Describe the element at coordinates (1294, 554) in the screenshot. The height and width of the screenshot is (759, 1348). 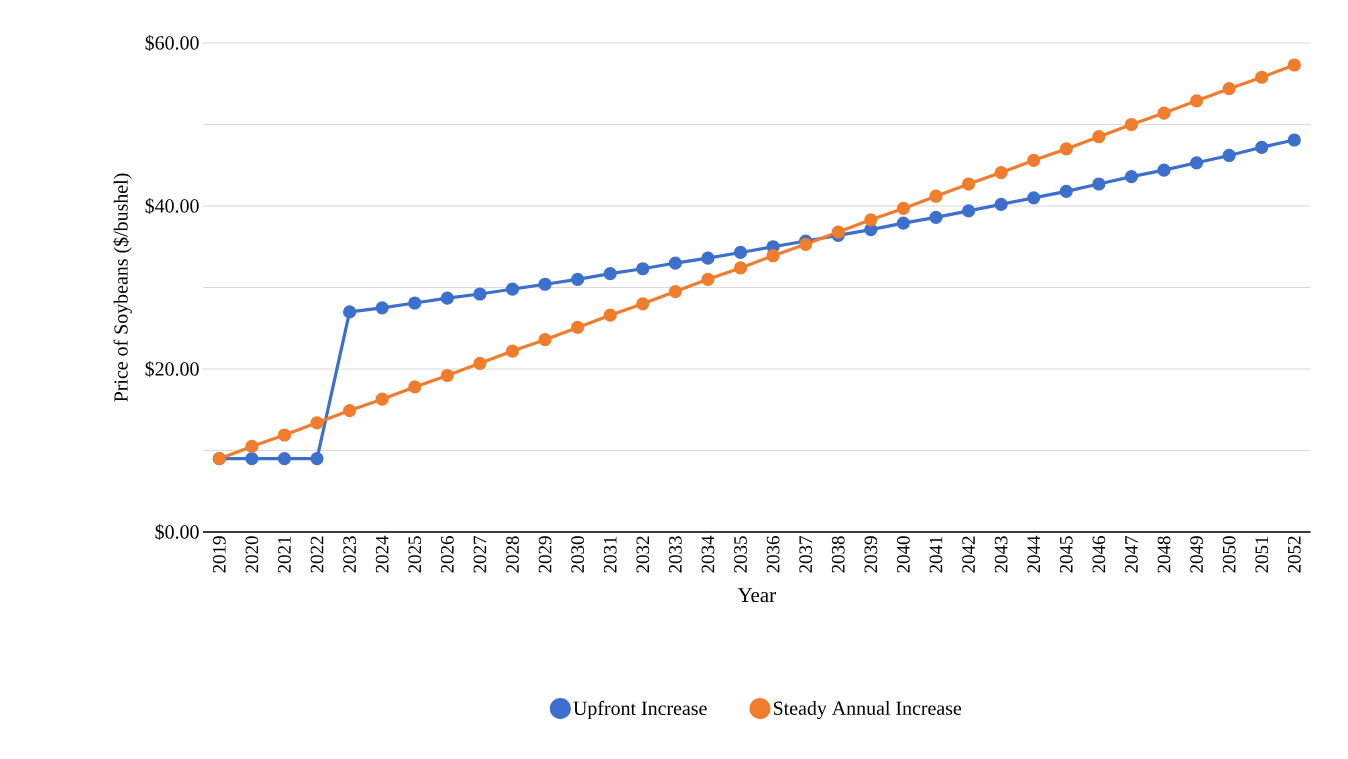
I see `x-tick-label: 2052` at that location.